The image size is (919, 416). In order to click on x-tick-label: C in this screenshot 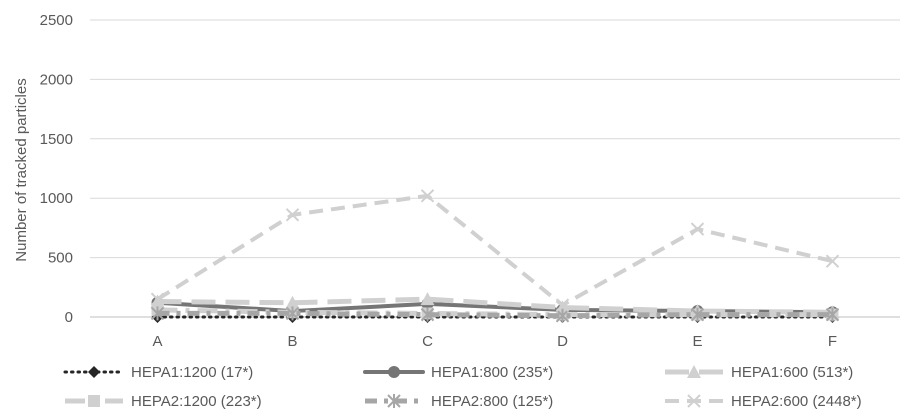, I will do `click(427, 341)`.